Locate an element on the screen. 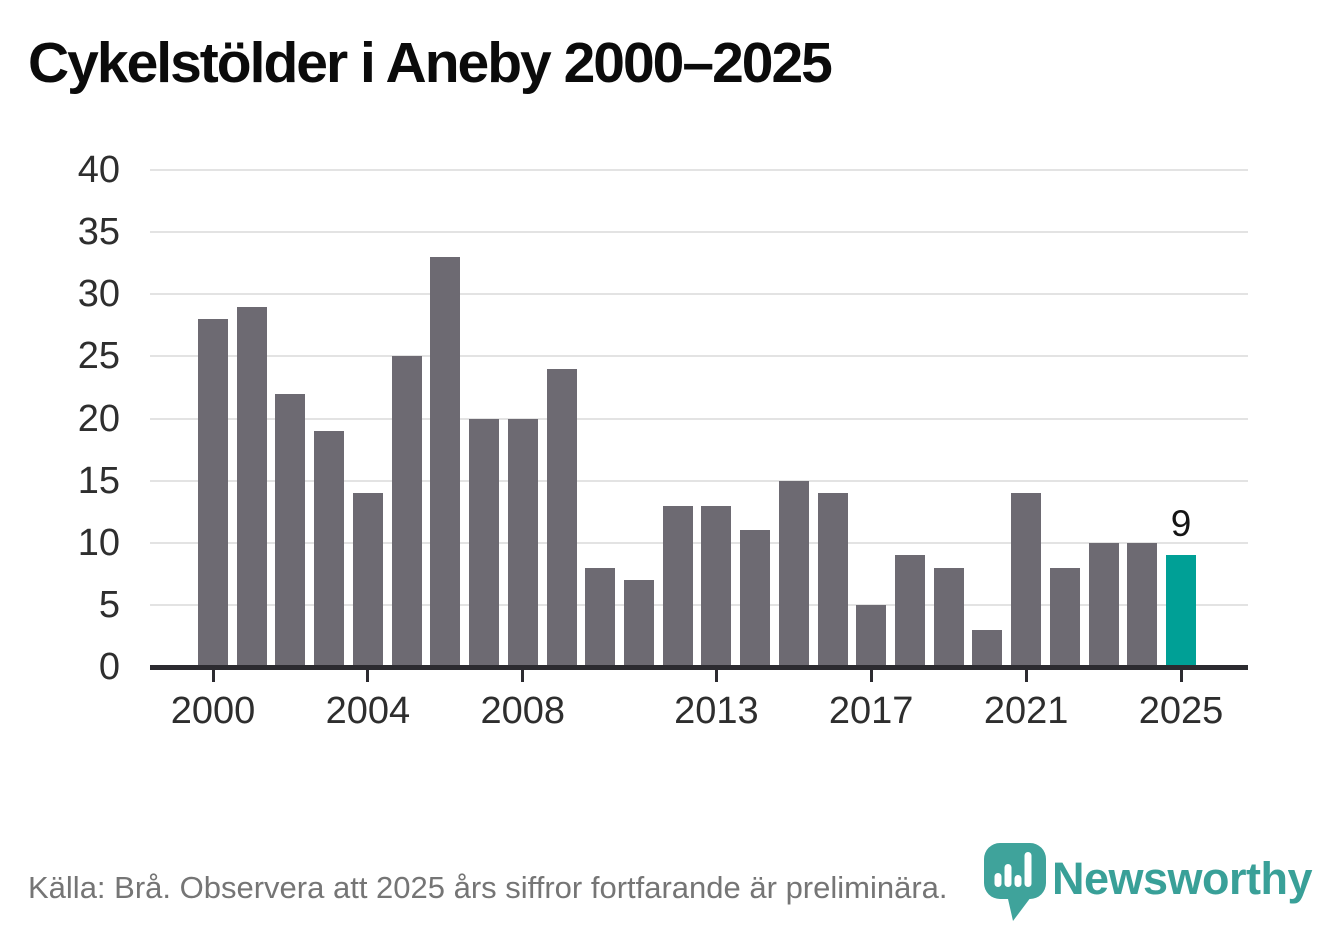  value-label-2025: 9 is located at coordinates (1181, 524).